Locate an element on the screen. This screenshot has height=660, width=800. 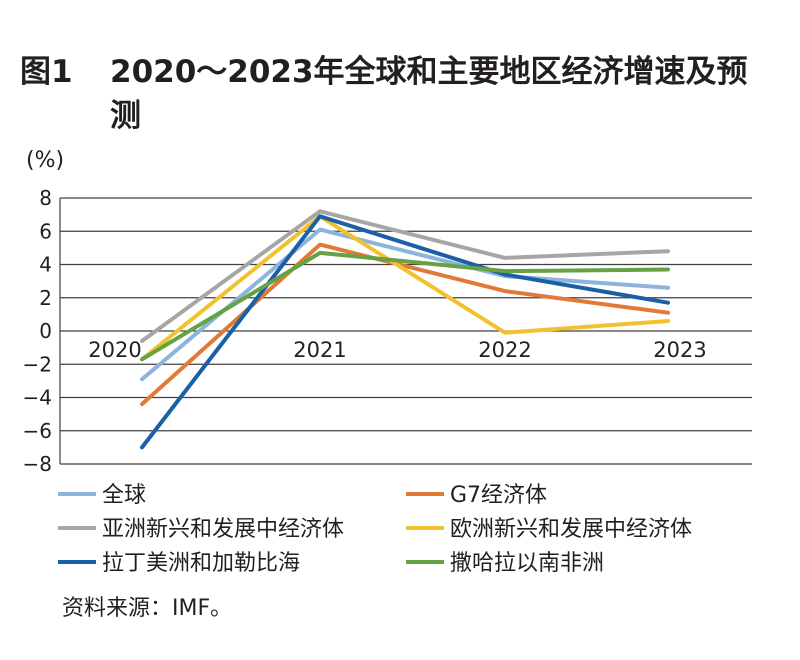
legend-label: 全球 is located at coordinates (124, 495).